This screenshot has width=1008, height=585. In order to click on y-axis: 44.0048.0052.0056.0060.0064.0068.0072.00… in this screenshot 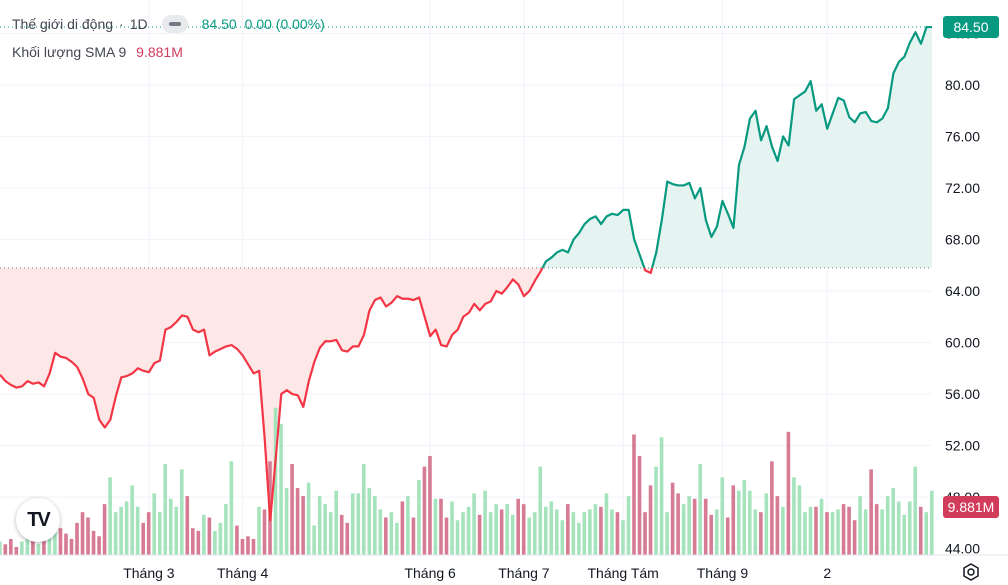, I will do `click(962, 290)`.